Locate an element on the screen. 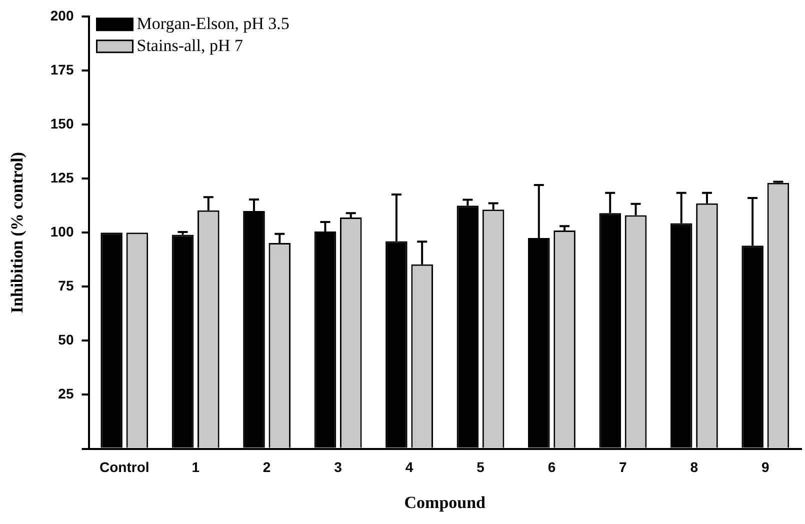 The image size is (805, 524). x-tick-label: 8 is located at coordinates (694, 467).